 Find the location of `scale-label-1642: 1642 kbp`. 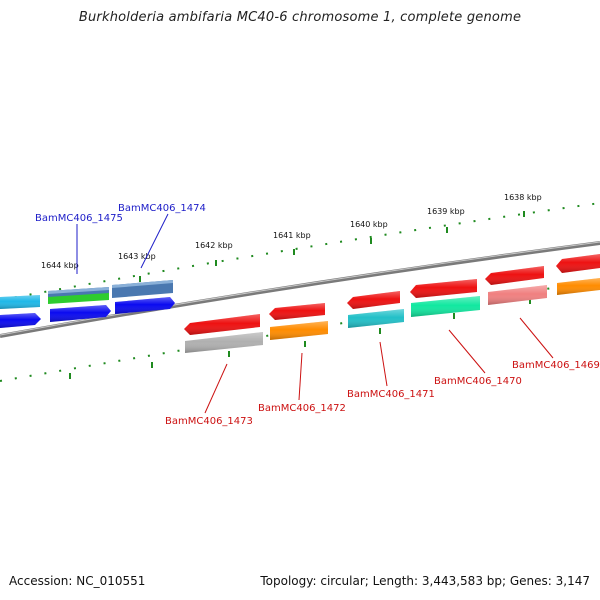

scale-label-1642: 1642 kbp is located at coordinates (214, 245).